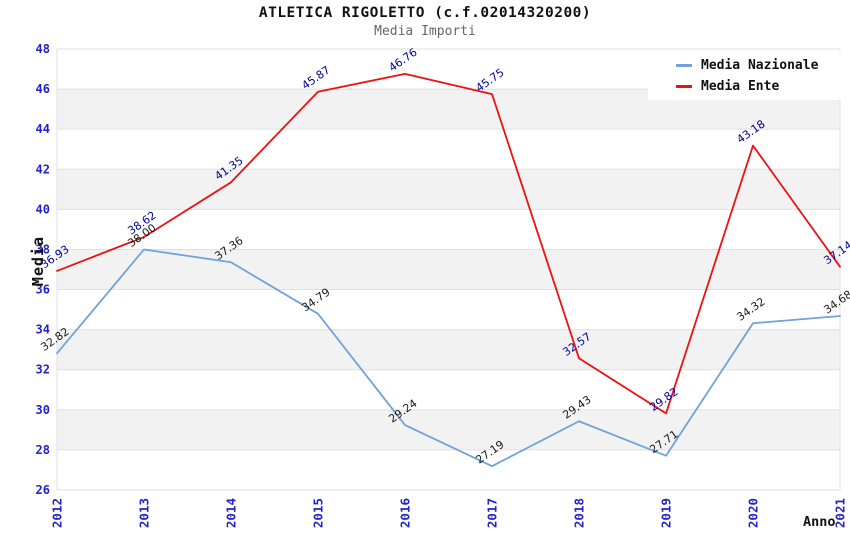 This screenshot has width=850, height=550. I want to click on svg-text: 2012, so click(57, 513).